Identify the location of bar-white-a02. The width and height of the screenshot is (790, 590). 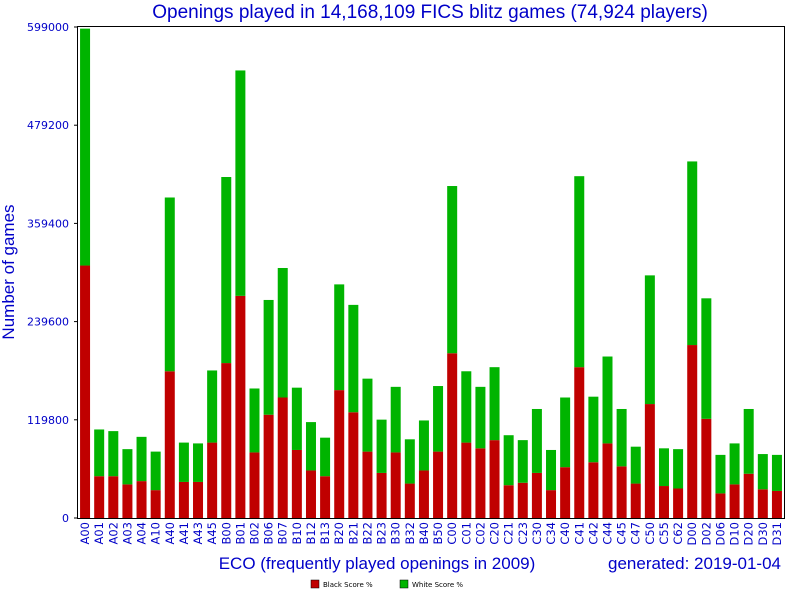
(113, 454).